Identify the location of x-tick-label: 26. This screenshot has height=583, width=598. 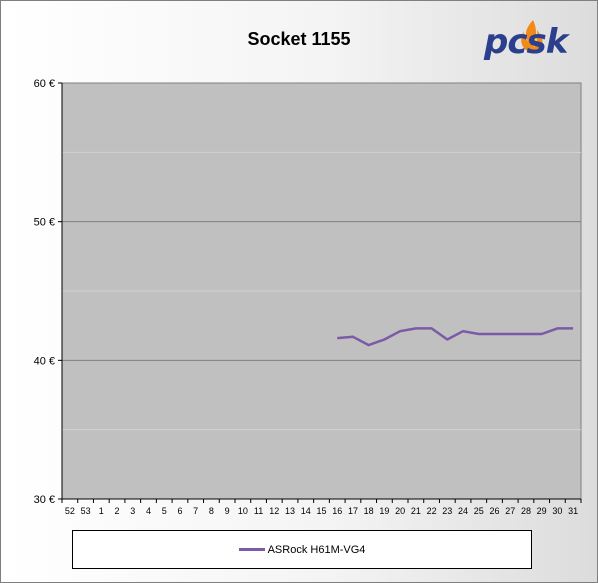
(494, 511).